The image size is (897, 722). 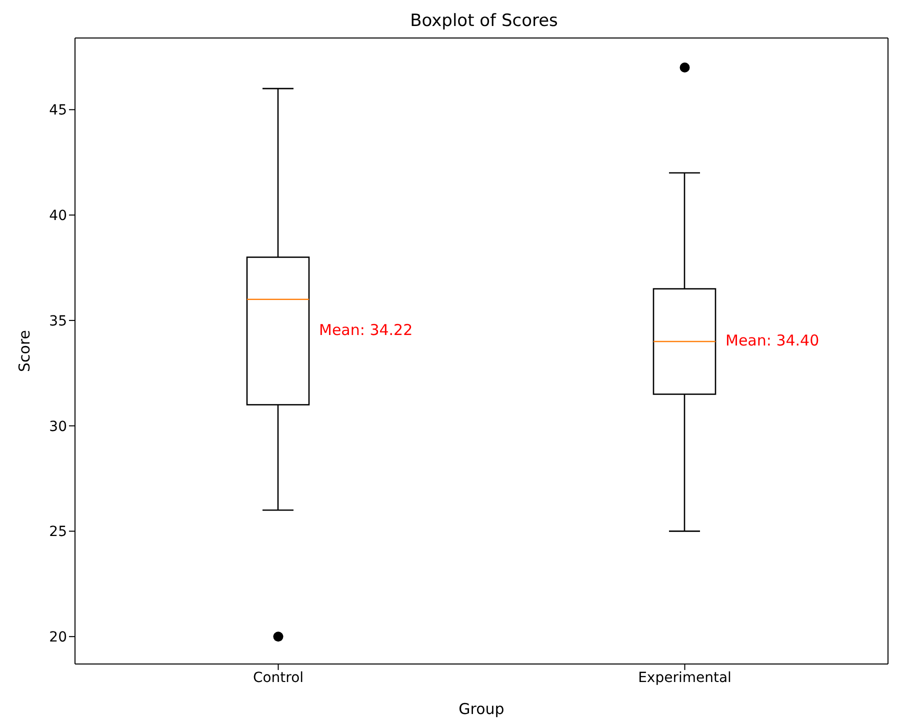 What do you see at coordinates (58, 426) in the screenshot?
I see `y-tick-label: 30` at bounding box center [58, 426].